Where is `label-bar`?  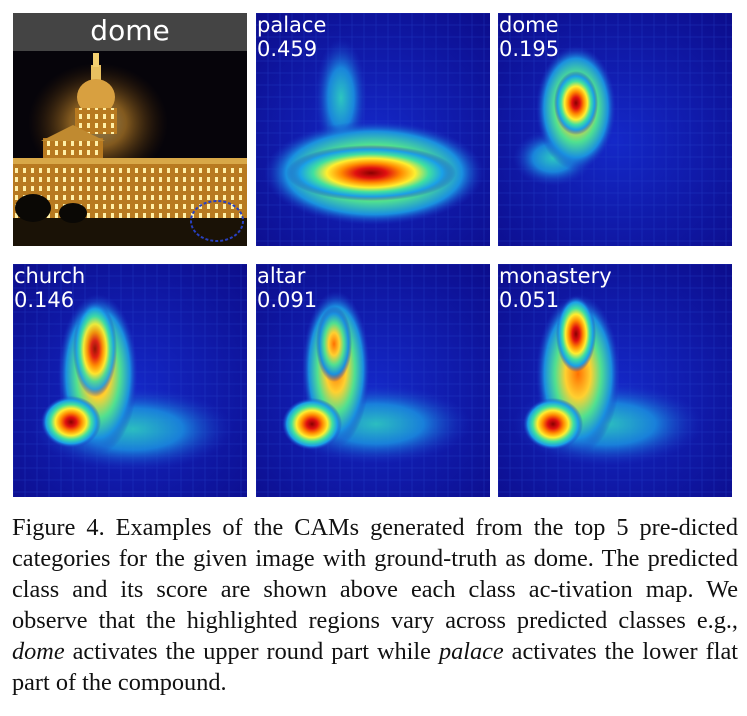
label-bar is located at coordinates (130, 32).